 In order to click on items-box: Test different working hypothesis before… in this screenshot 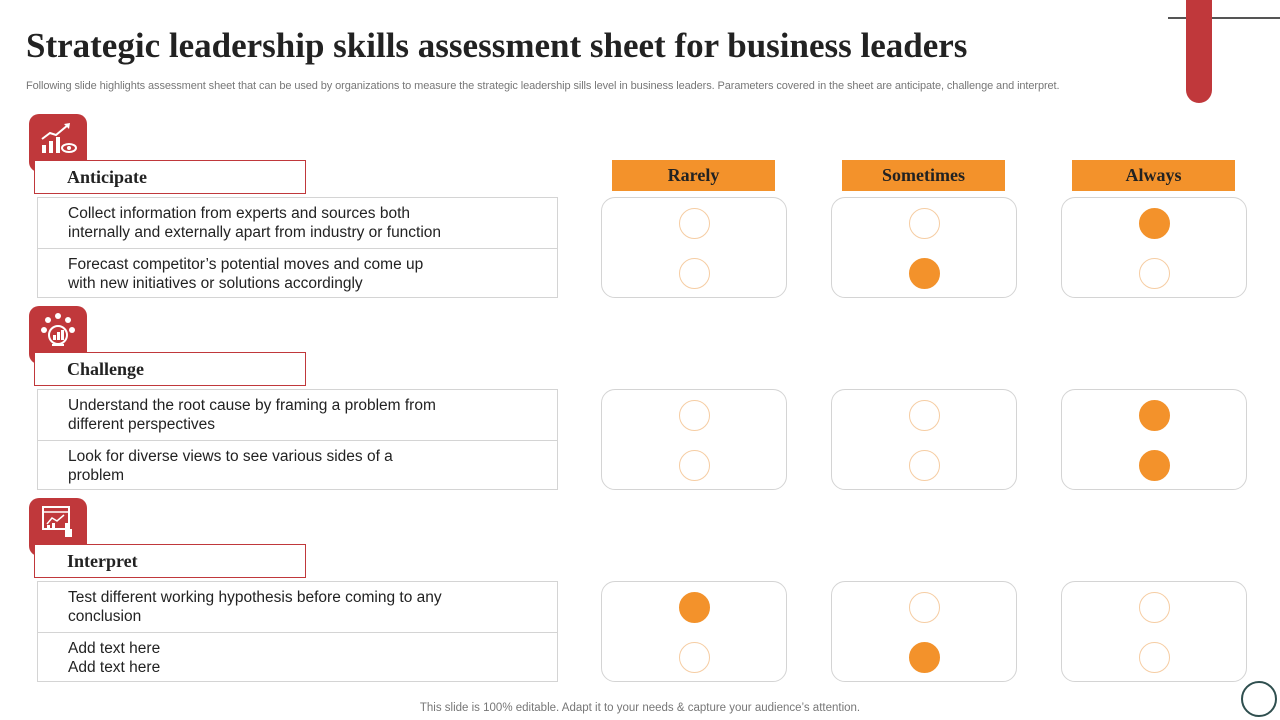, I will do `click(297, 631)`.